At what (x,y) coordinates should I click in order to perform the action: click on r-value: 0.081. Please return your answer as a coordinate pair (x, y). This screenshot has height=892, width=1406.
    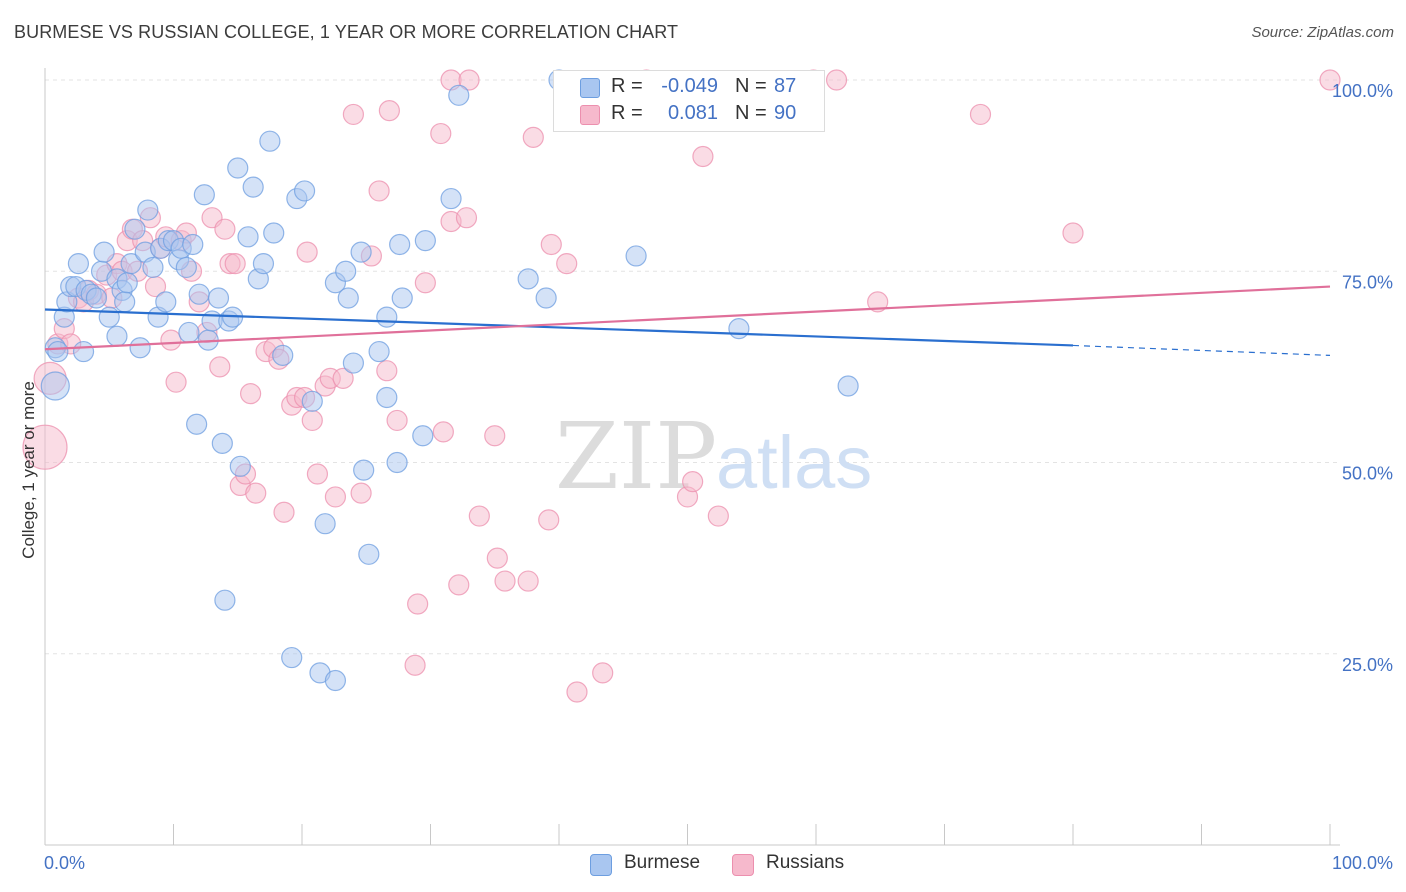
    Looking at the image, I should click on (692, 113).